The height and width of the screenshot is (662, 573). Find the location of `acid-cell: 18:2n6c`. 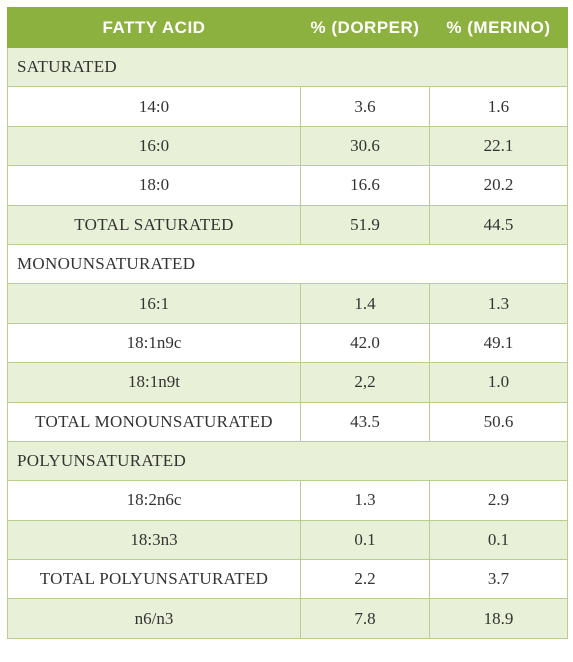

acid-cell: 18:2n6c is located at coordinates (154, 500).